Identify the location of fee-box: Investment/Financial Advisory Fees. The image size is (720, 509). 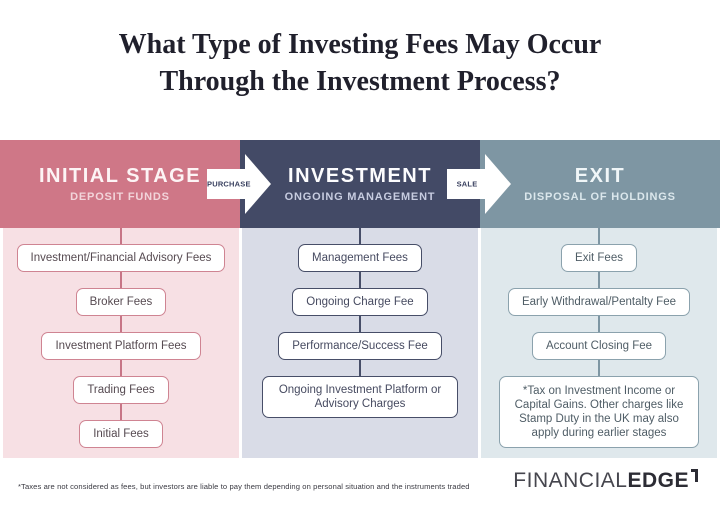
(121, 258).